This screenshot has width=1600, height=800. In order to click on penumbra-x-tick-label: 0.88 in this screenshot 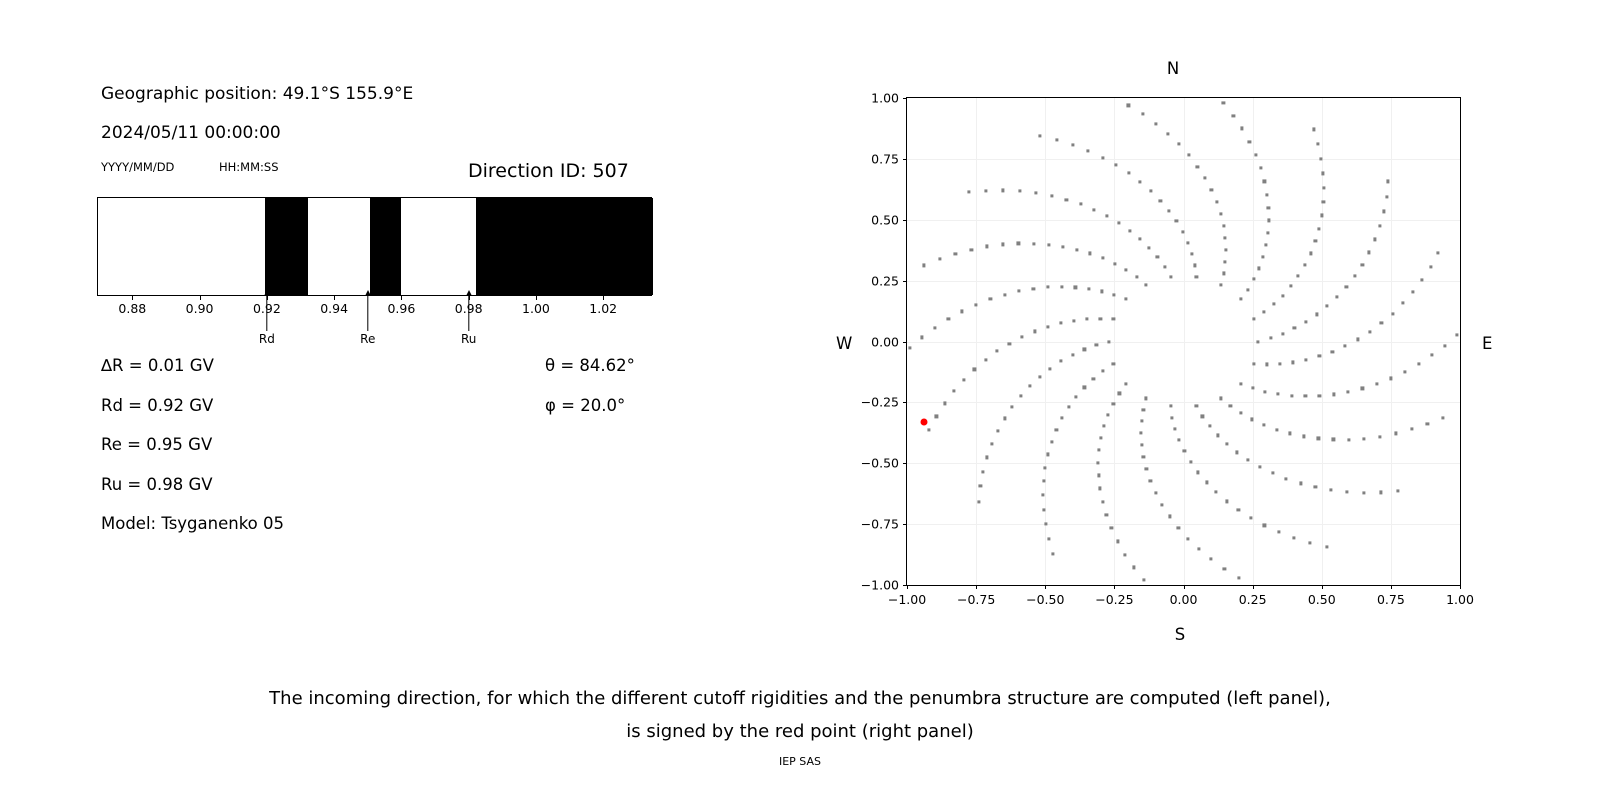, I will do `click(132, 308)`.